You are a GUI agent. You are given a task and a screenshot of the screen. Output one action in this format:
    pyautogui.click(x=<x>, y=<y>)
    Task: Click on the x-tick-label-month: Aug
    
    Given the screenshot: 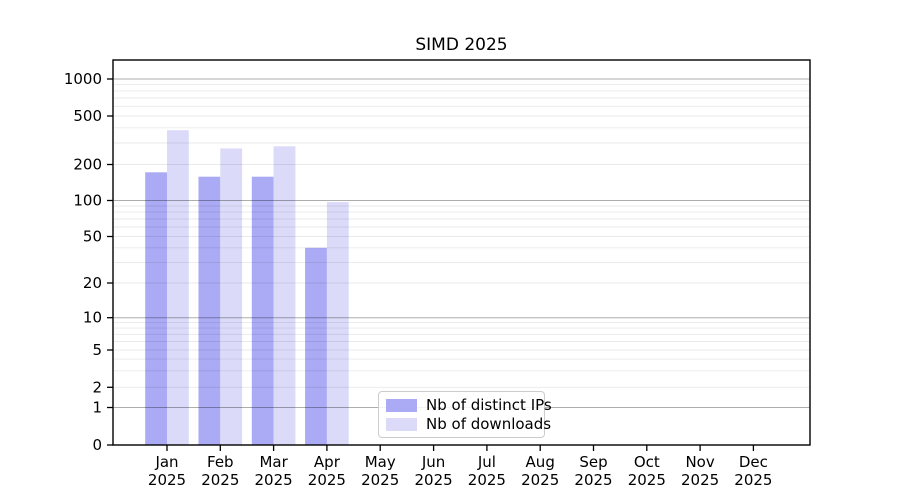 What is the action you would take?
    pyautogui.click(x=540, y=462)
    